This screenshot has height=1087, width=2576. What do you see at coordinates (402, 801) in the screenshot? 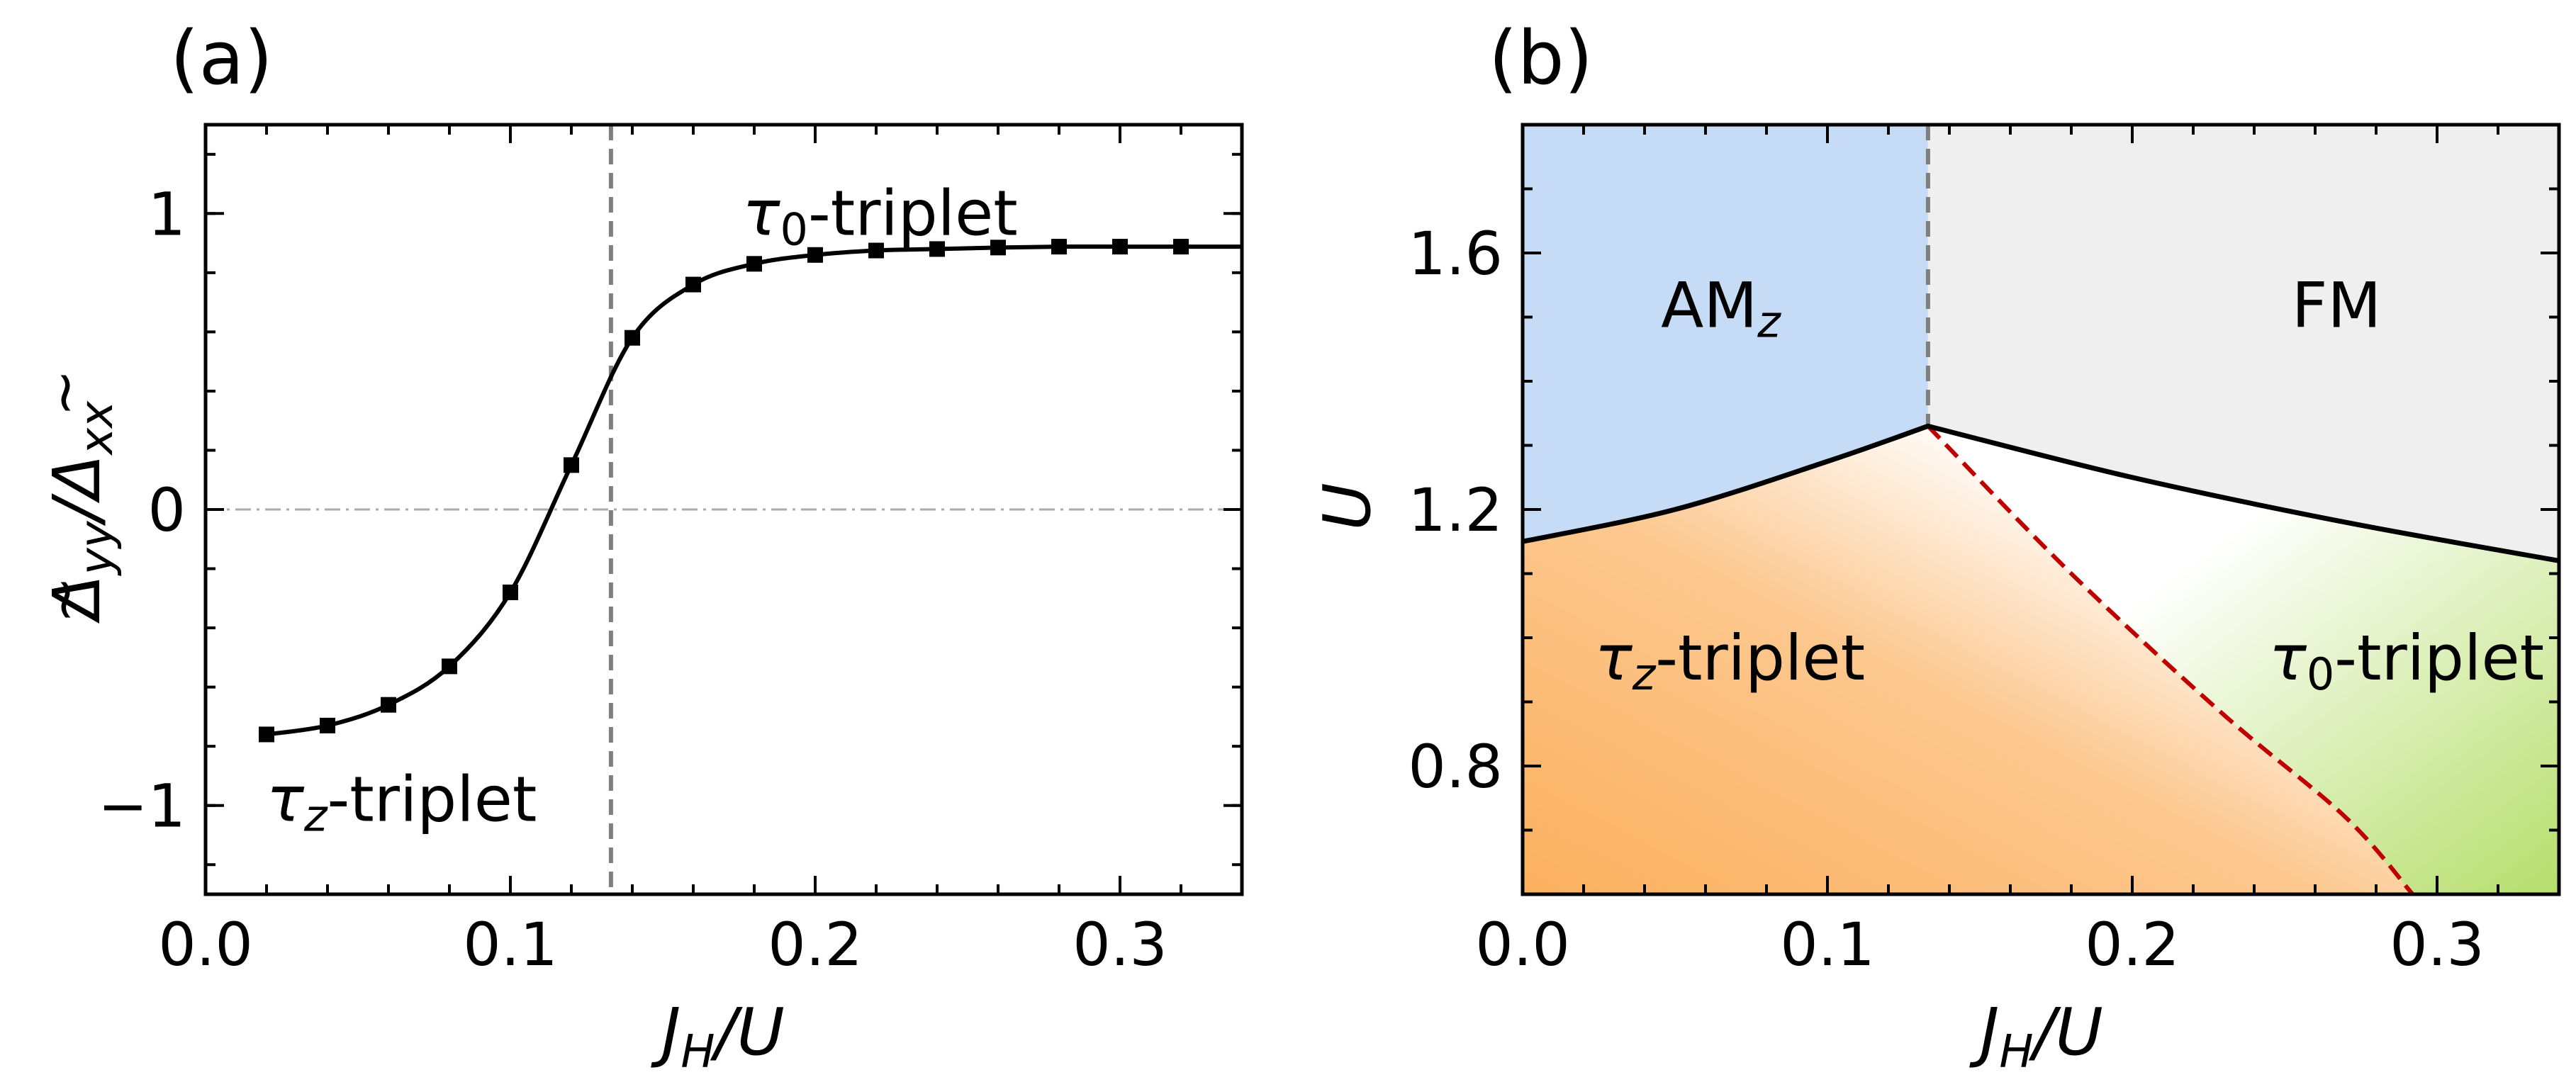
I see `annotation-tauz-triplet: τz-triplet` at bounding box center [402, 801].